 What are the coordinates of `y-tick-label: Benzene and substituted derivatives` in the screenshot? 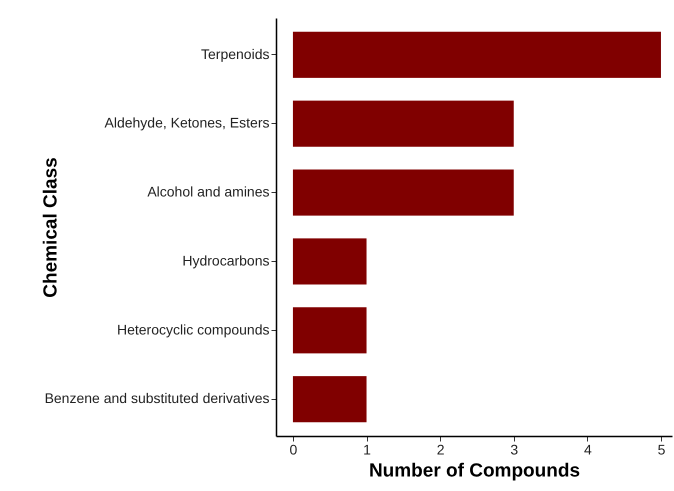 It's located at (157, 398).